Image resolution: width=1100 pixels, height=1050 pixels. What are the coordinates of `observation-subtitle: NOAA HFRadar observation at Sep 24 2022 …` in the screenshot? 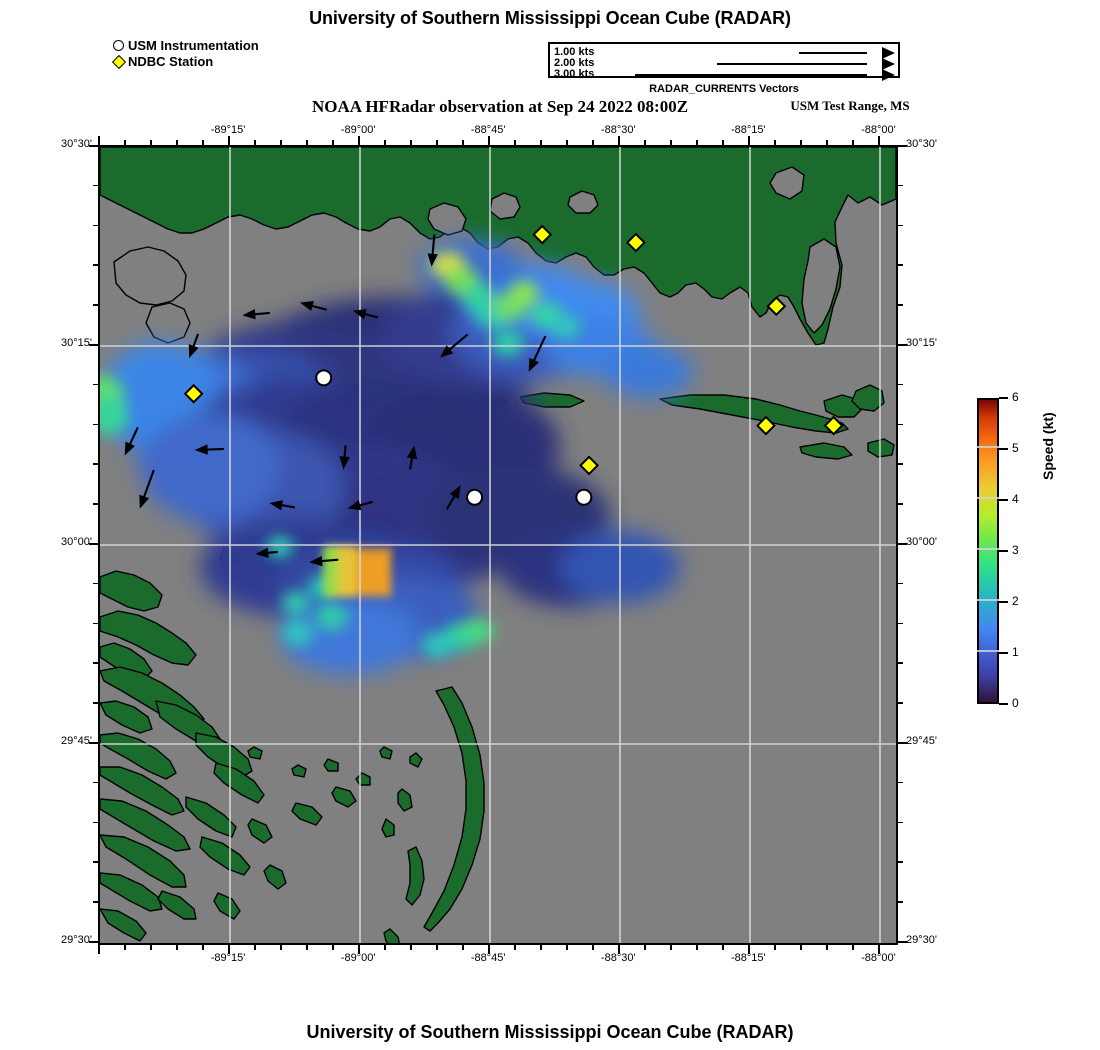 It's located at (500, 106).